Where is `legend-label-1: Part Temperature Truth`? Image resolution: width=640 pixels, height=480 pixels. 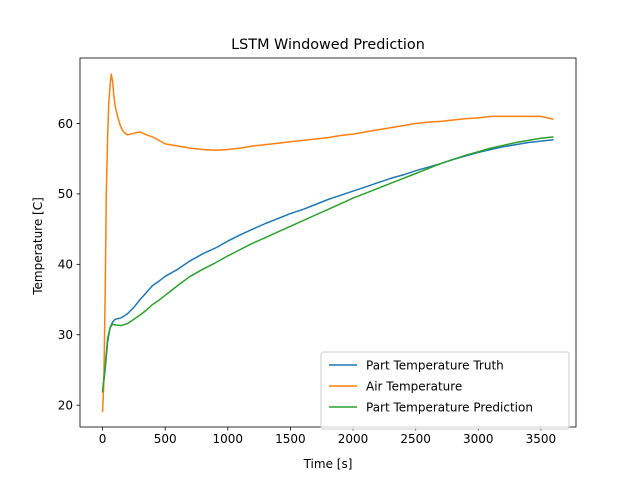 legend-label-1: Part Temperature Truth is located at coordinates (435, 365).